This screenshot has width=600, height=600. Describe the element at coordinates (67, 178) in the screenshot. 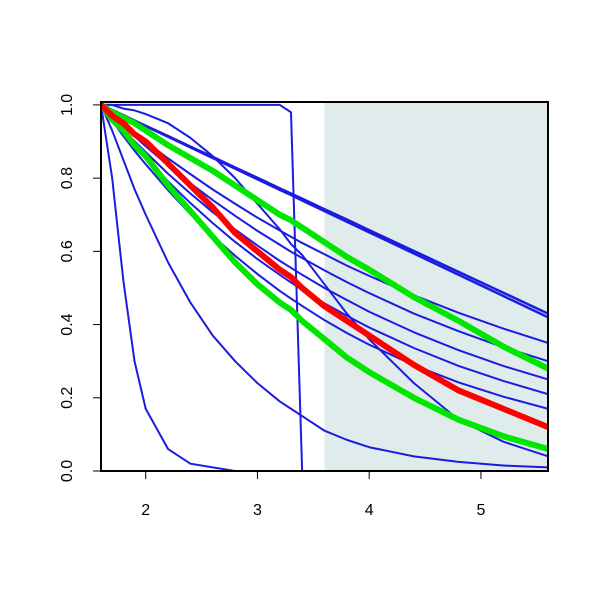

I see `y-tick-label: 0.8` at that location.